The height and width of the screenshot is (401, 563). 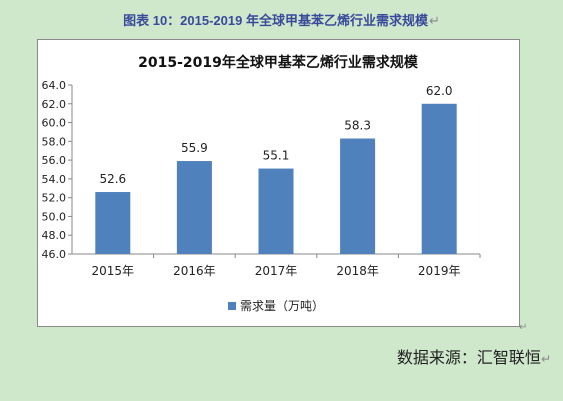 I want to click on data-label: 55.9, so click(x=194, y=148).